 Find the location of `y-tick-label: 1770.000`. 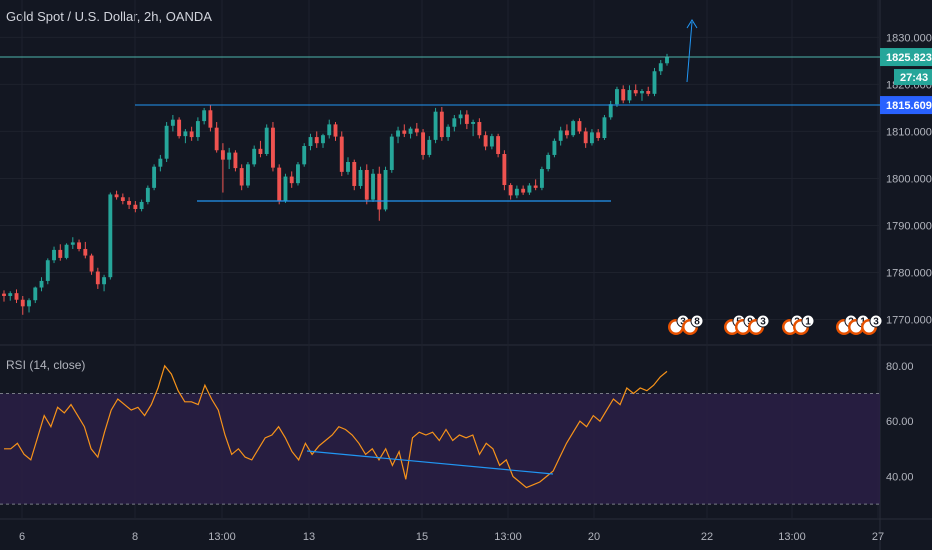

y-tick-label: 1770.000 is located at coordinates (909, 320).